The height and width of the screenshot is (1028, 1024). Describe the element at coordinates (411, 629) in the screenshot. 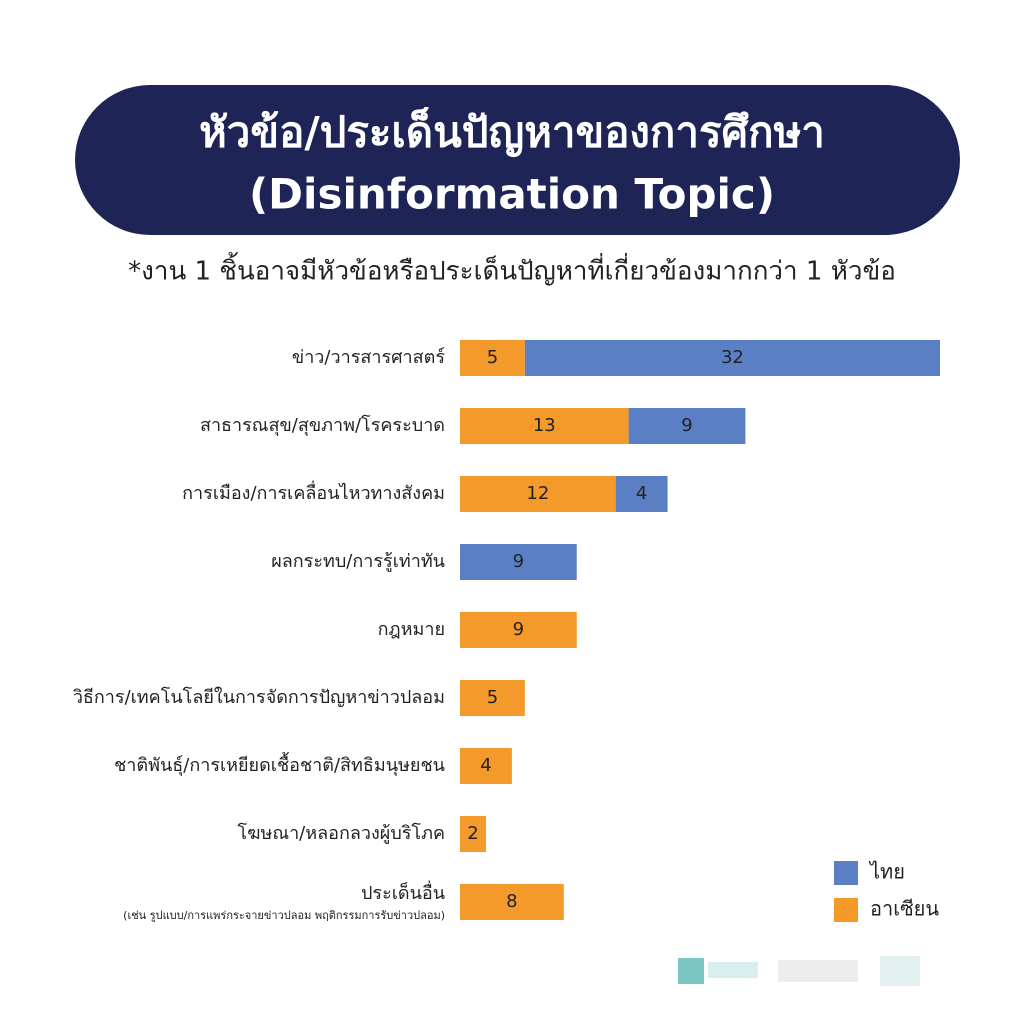

I see `y-tick-label: กฎหมาย` at that location.